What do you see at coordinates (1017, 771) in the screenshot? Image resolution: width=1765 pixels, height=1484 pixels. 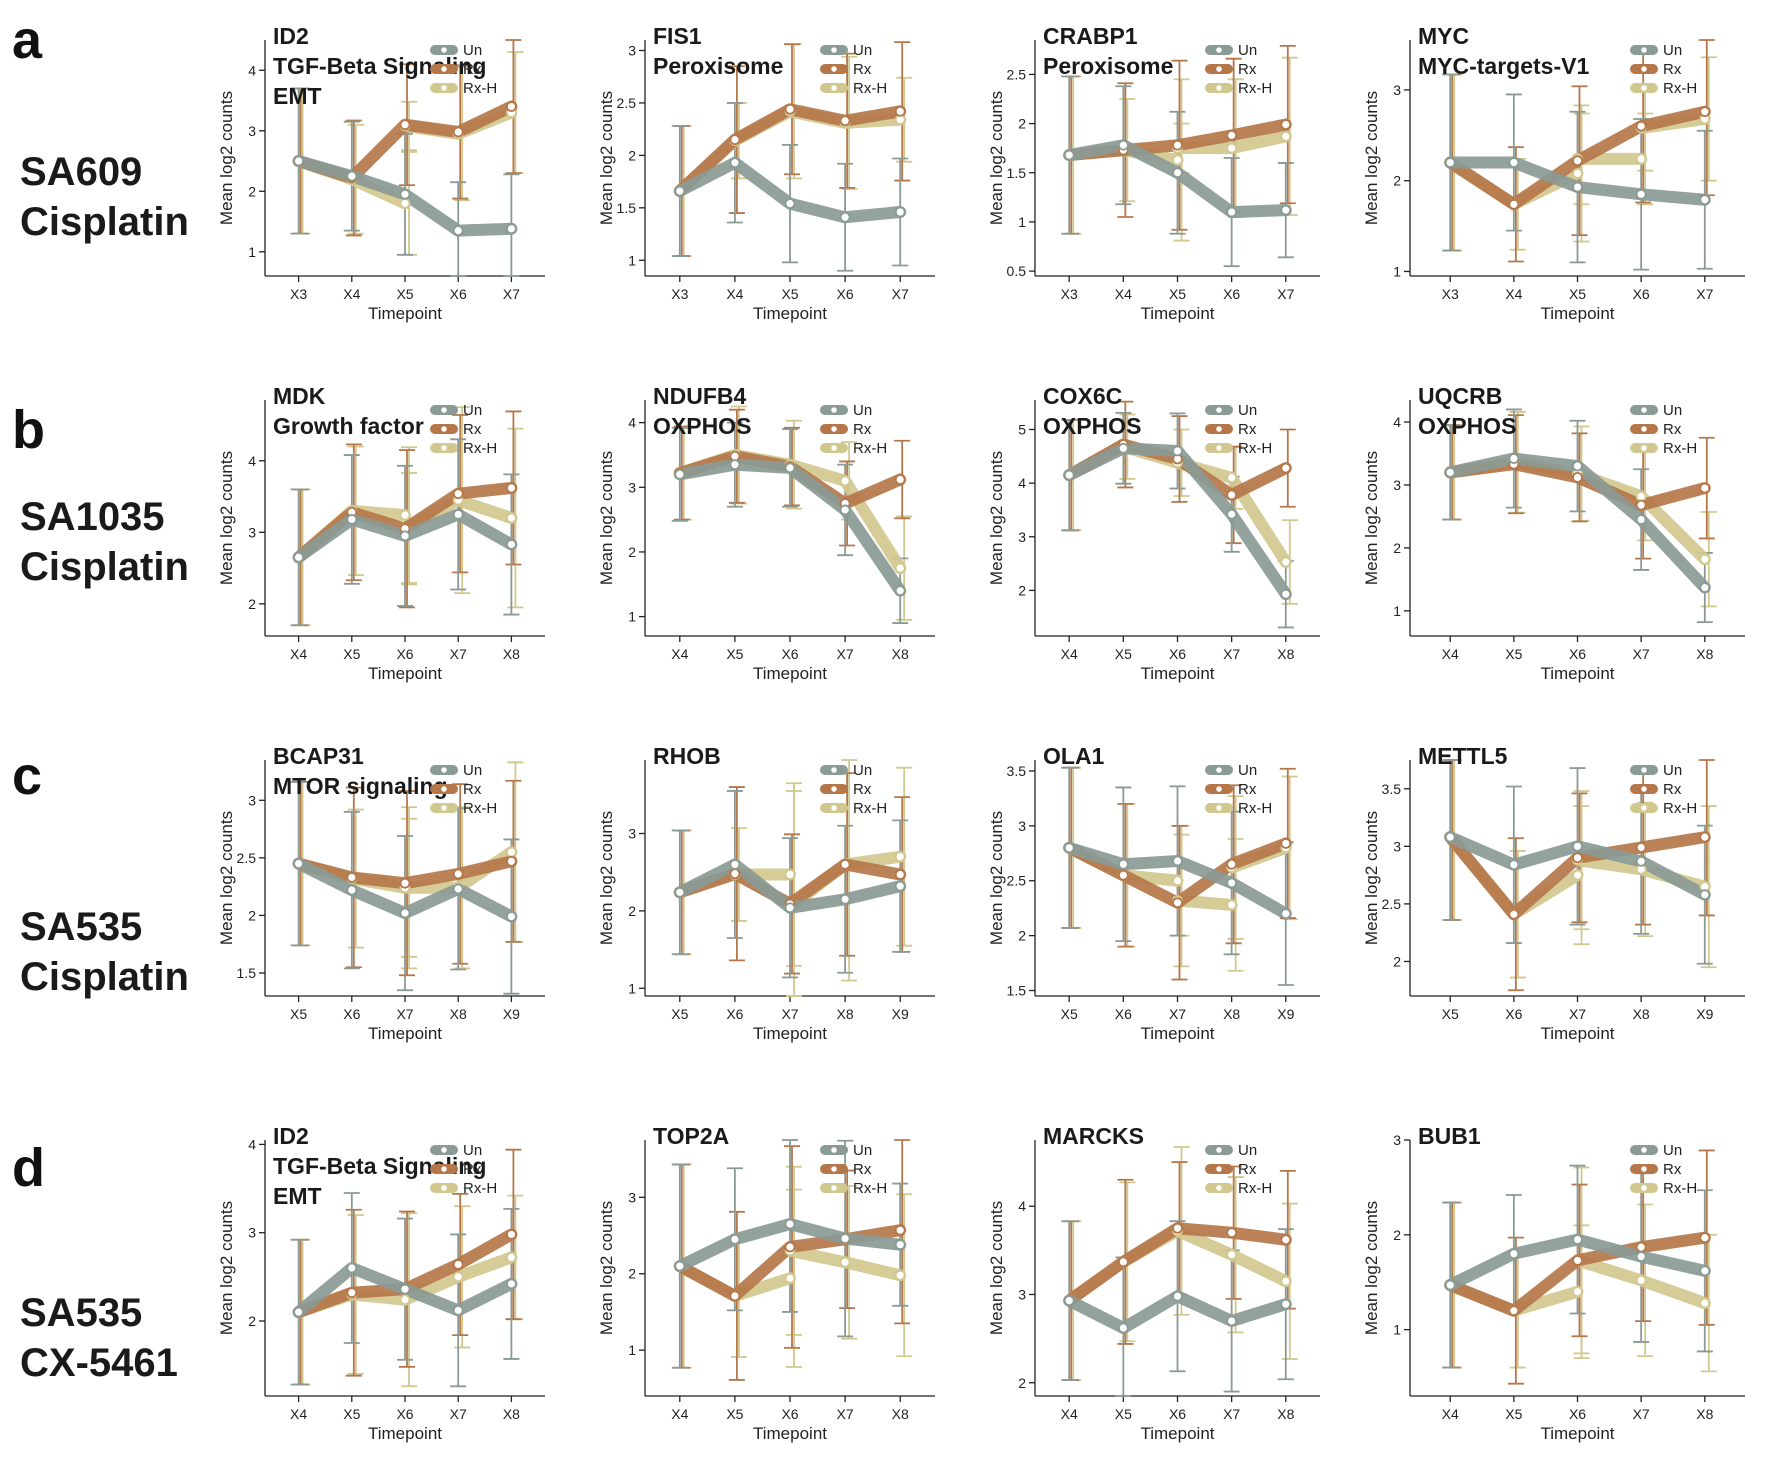 I see `y-tick-label: 3.5` at bounding box center [1017, 771].